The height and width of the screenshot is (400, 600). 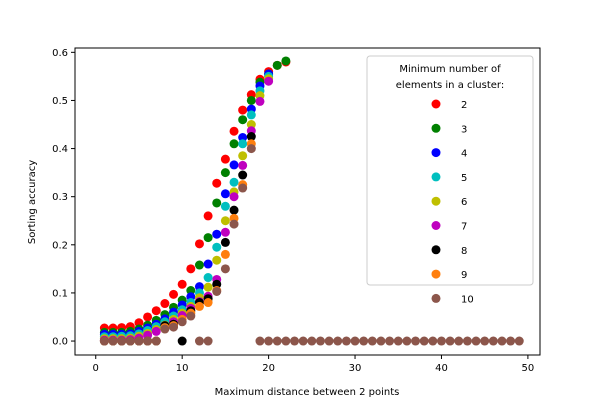 What do you see at coordinates (60, 197) in the screenshot?
I see `y-tick-label: 0.3` at bounding box center [60, 197].